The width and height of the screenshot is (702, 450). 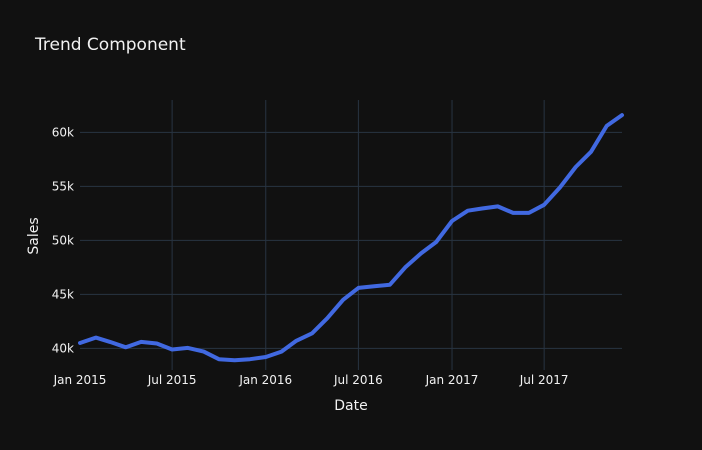 I want to click on y-tick-label: 50k, so click(x=63, y=240).